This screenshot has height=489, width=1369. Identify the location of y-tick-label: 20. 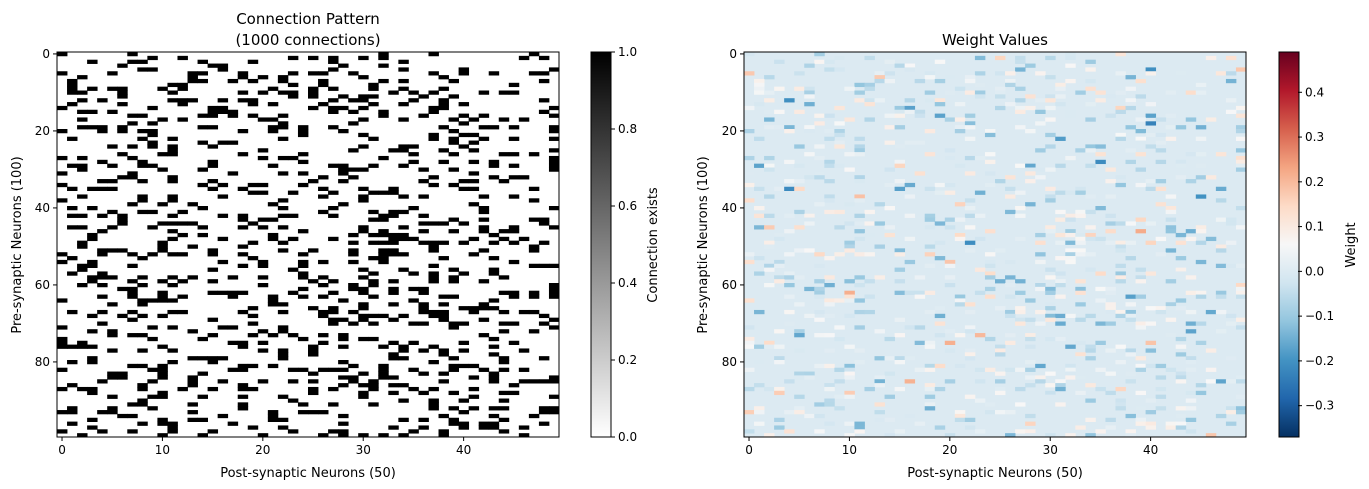
(729, 131).